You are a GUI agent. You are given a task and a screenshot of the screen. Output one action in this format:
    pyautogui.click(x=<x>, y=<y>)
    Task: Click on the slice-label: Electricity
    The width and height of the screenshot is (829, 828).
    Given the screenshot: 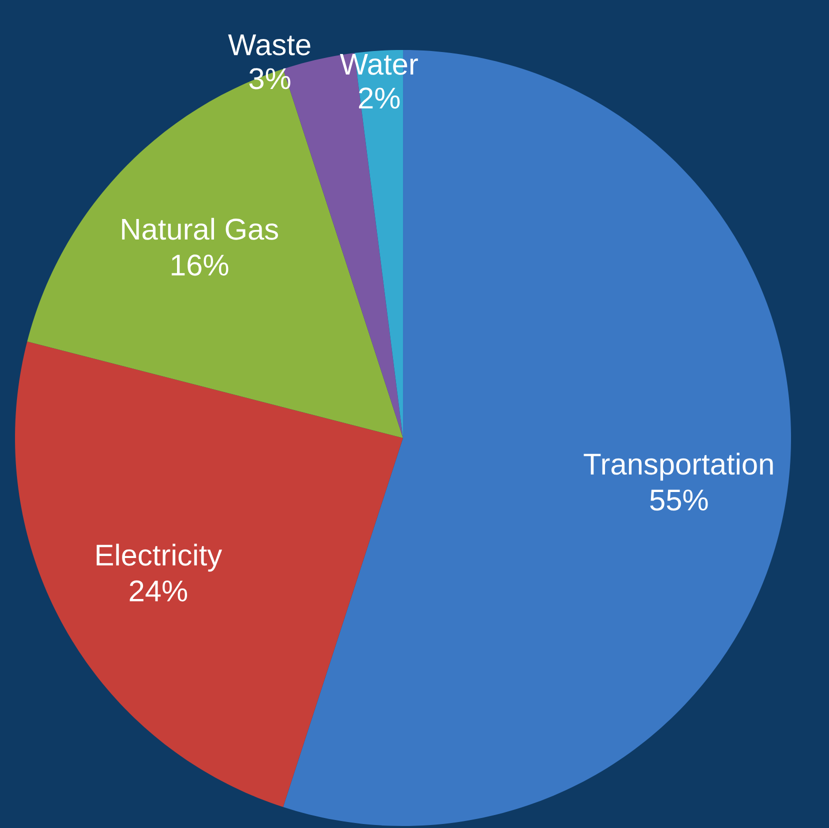 What is the action you would take?
    pyautogui.click(x=159, y=558)
    